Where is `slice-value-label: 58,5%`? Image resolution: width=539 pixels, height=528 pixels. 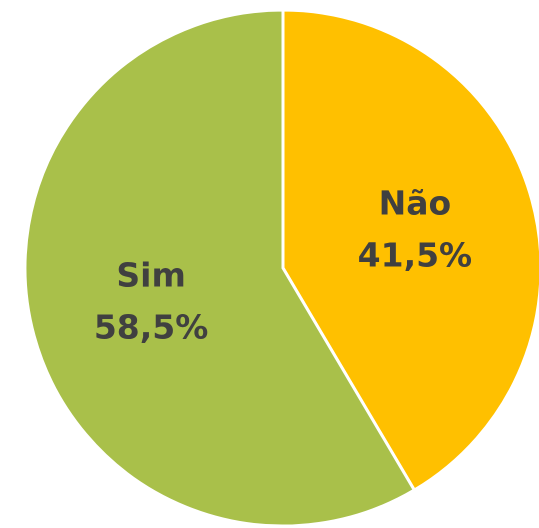 slice-value-label: 58,5% is located at coordinates (151, 327).